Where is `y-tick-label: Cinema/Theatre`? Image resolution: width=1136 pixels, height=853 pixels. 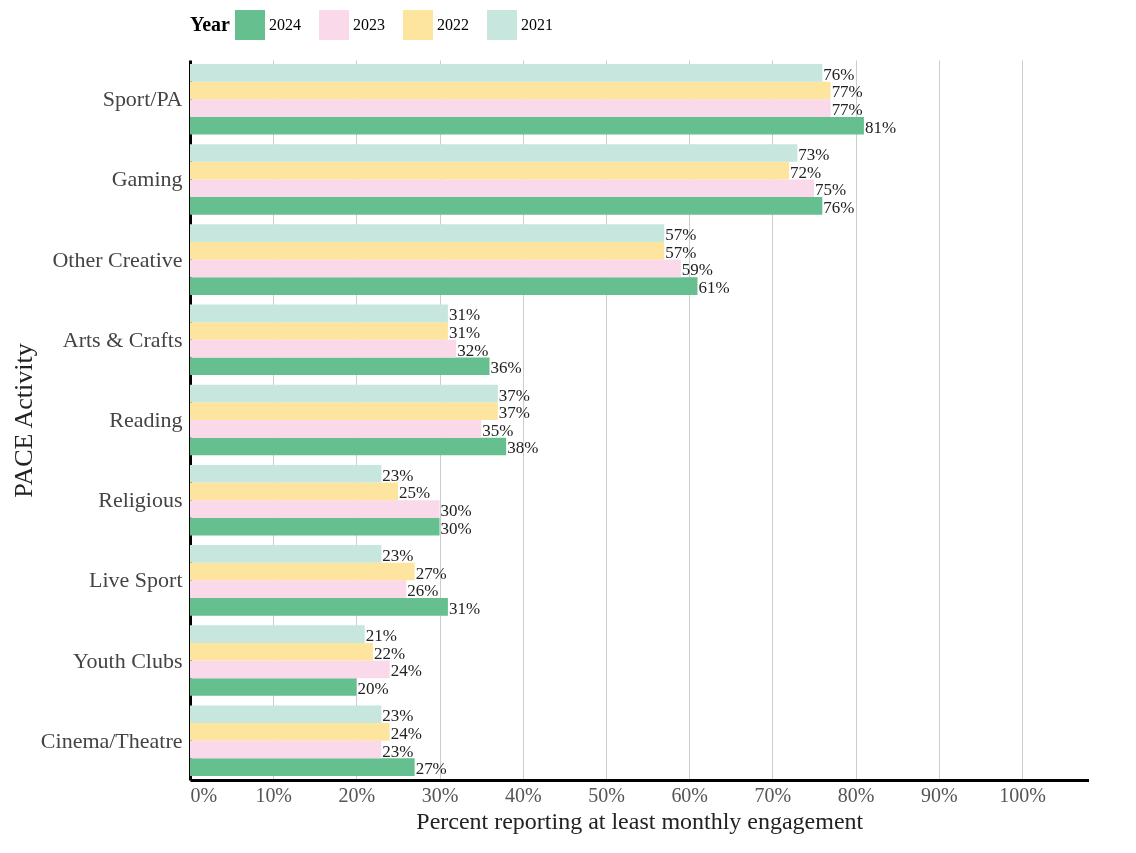 y-tick-label: Cinema/Theatre is located at coordinates (111, 740).